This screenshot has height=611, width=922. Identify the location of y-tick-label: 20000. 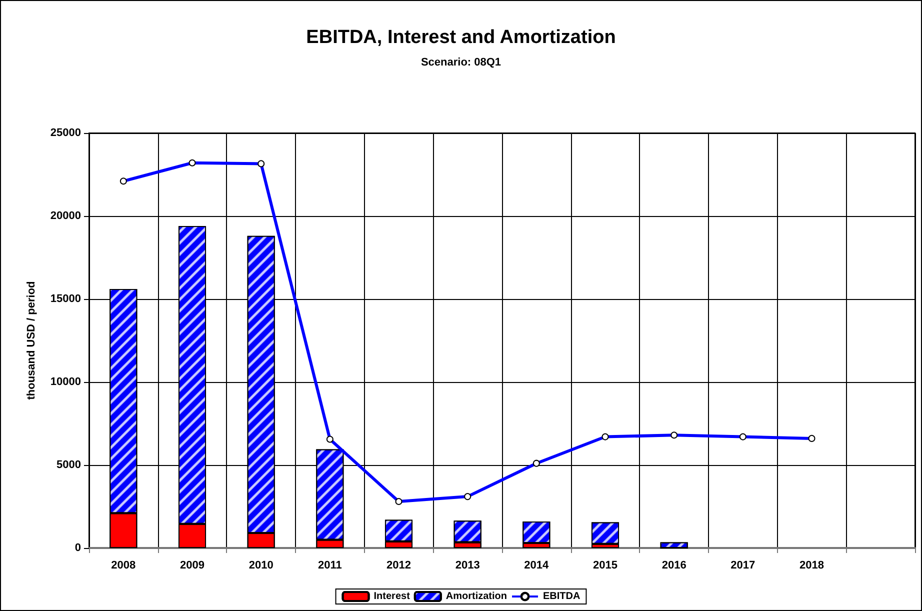
(65, 216).